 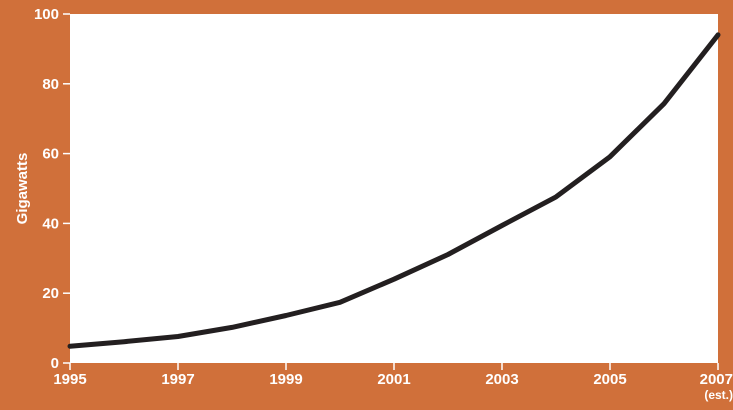 What do you see at coordinates (22, 189) in the screenshot?
I see `y-axis-title: Gigawatts` at bounding box center [22, 189].